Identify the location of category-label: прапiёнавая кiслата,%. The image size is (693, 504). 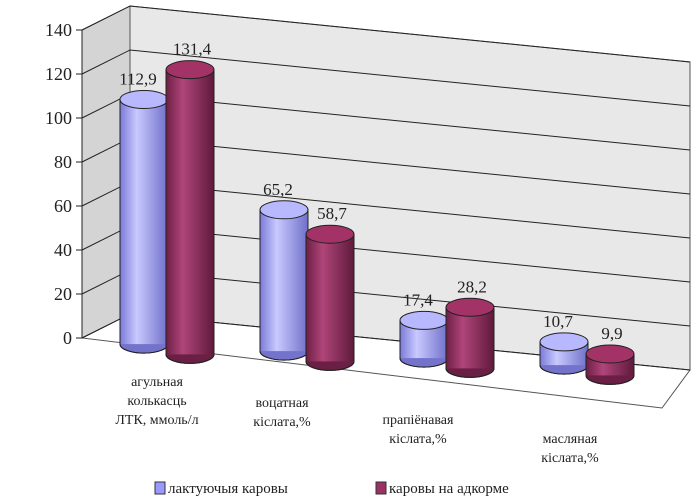
(418, 430).